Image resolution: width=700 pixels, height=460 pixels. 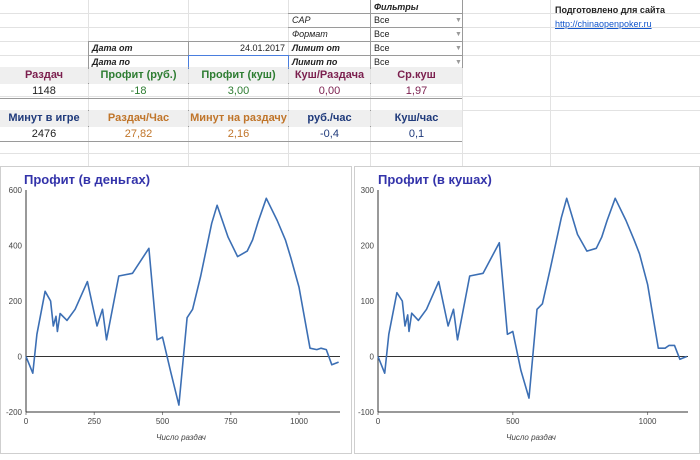 I want to click on y-tick-label: 400, so click(x=16, y=246).